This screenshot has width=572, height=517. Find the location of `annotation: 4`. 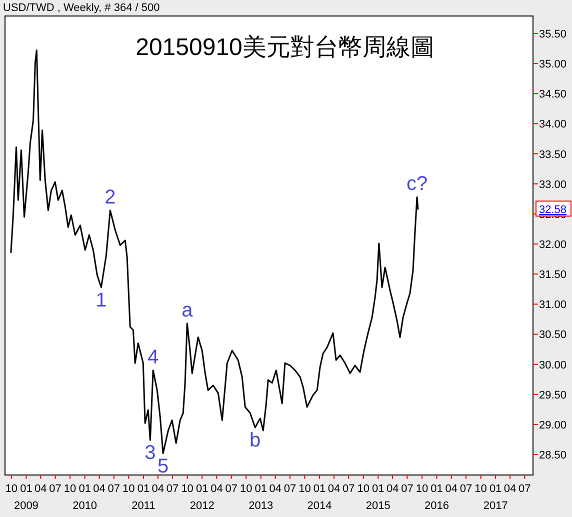

annotation: 4 is located at coordinates (153, 357).